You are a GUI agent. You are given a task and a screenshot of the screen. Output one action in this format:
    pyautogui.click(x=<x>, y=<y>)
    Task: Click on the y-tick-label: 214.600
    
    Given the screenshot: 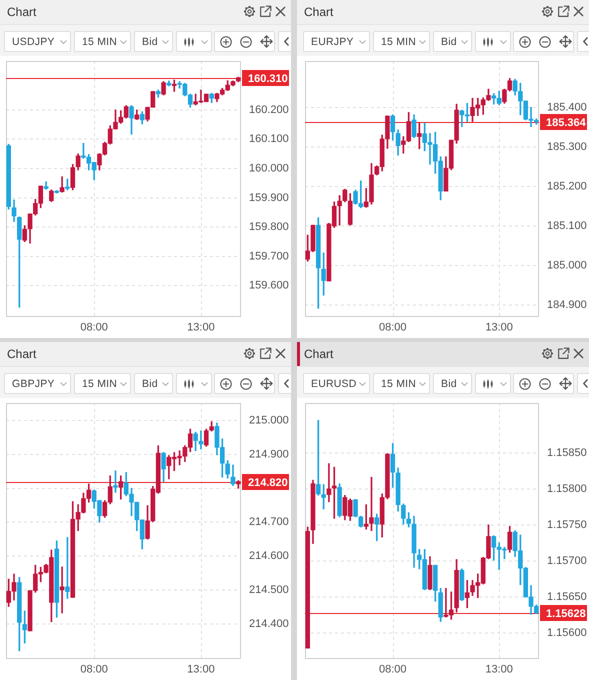 What is the action you would take?
    pyautogui.click(x=269, y=556)
    